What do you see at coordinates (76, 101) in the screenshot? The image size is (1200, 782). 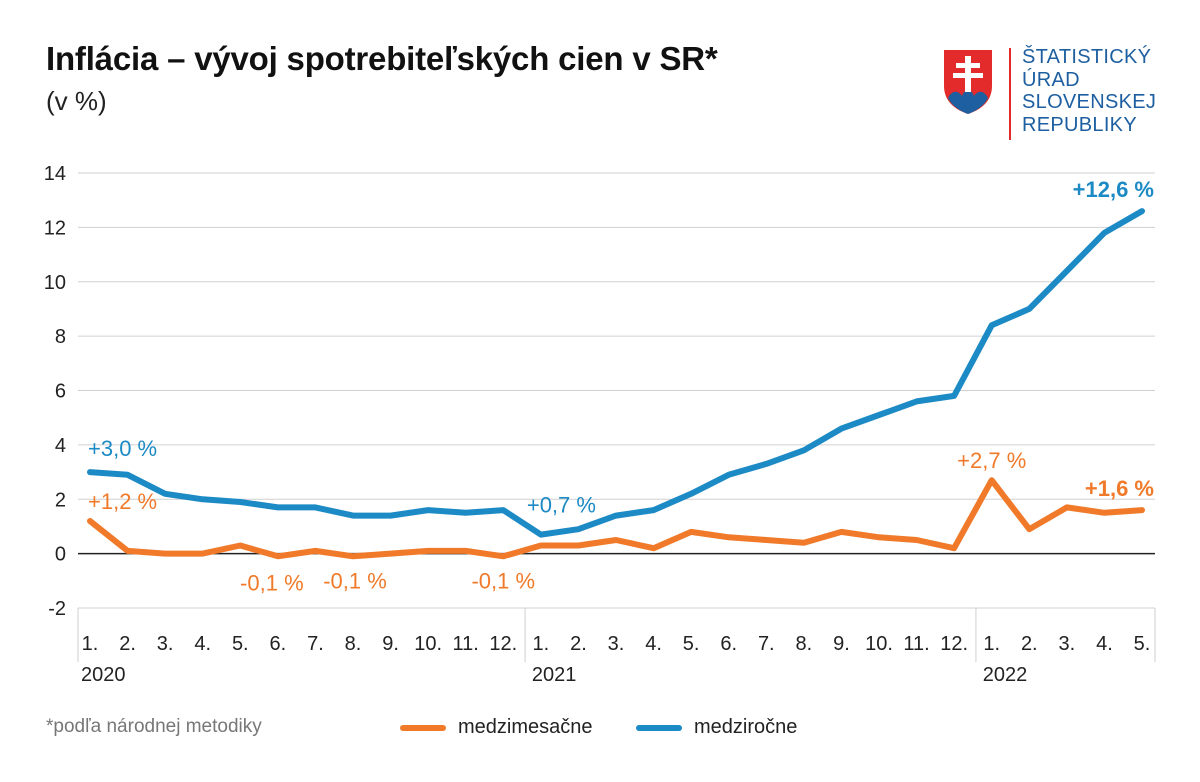 I see `chart-subtitle: (v %)` at bounding box center [76, 101].